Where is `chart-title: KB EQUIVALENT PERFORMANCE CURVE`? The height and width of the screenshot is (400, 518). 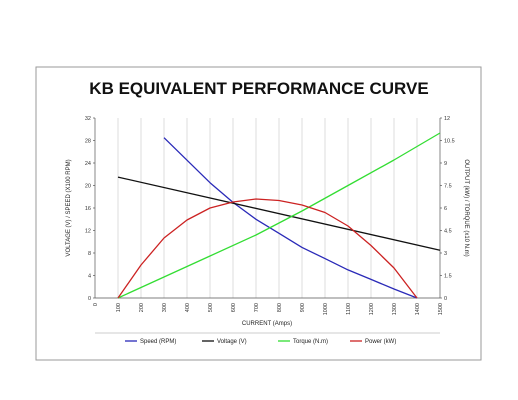 chart-title: KB EQUIVALENT PERFORMANCE CURVE is located at coordinates (258, 88).